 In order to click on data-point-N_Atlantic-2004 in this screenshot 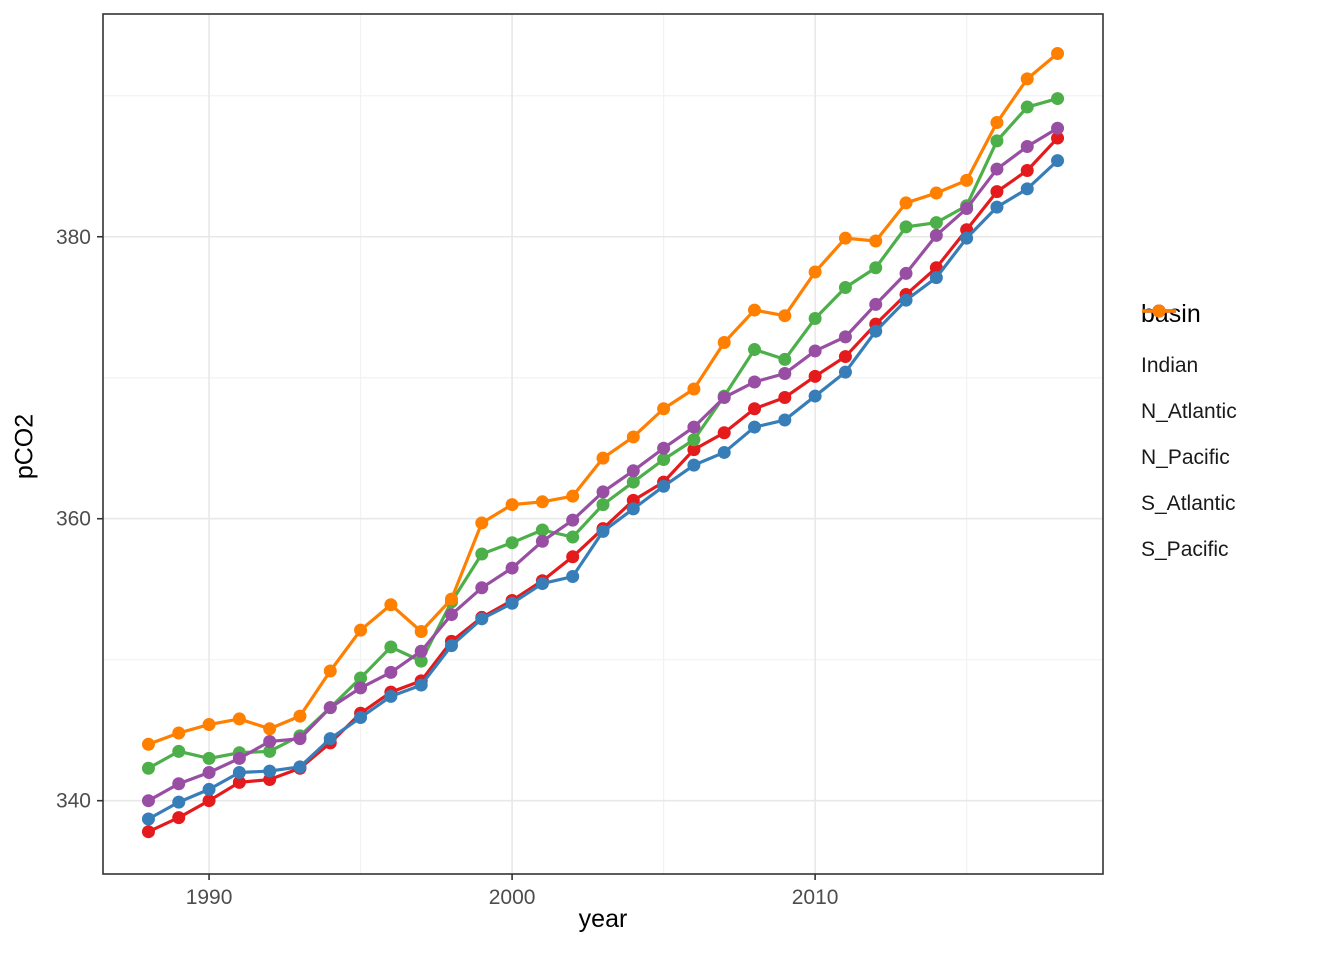, I will do `click(633, 509)`.